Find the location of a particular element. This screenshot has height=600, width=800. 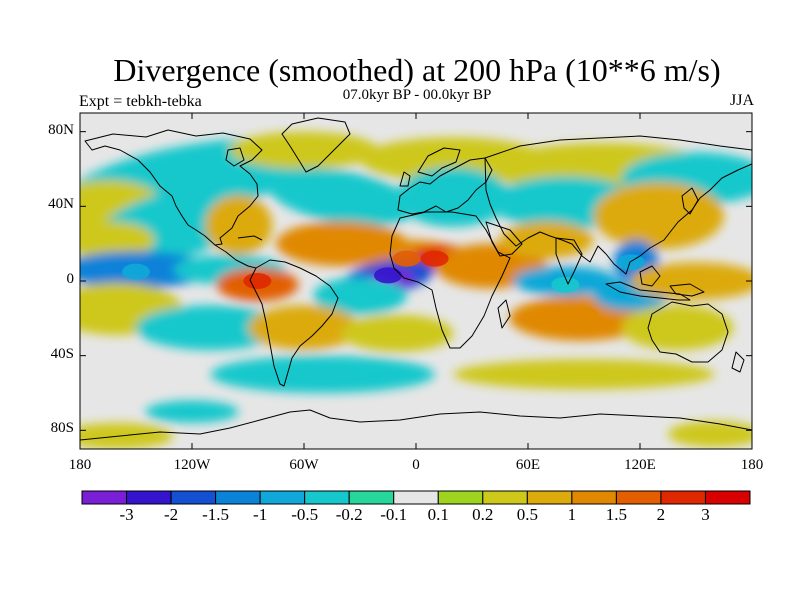

coast-borneo is located at coordinates (650, 276).